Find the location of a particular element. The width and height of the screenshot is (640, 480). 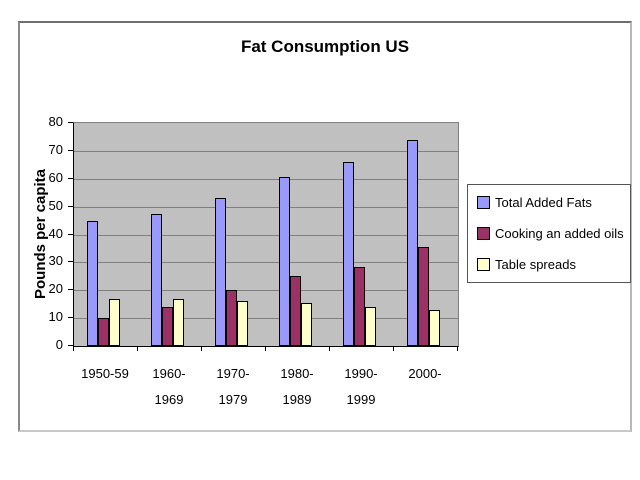

x-axis-category-label-line: 1989 is located at coordinates (297, 399).